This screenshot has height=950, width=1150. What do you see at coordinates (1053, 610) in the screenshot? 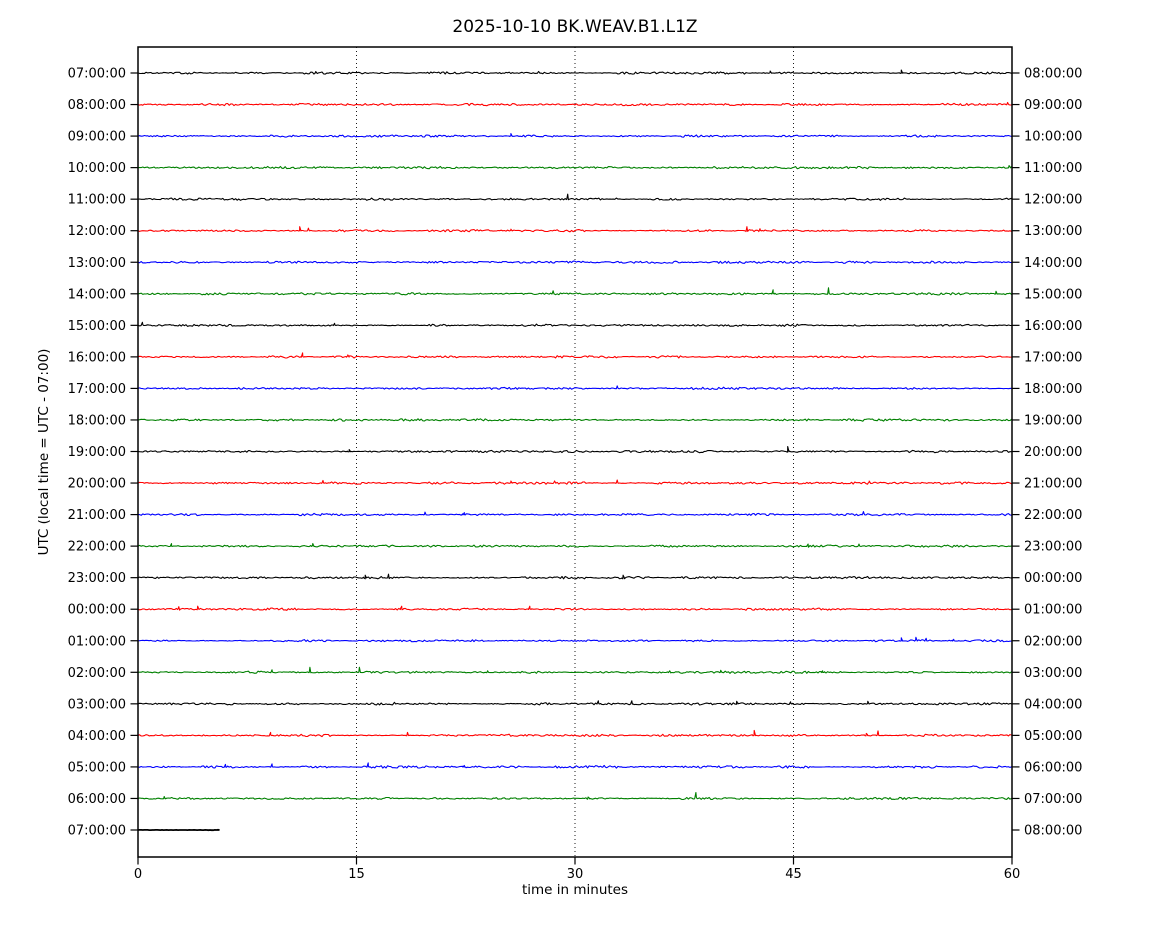
I see `row-right-label: 01:00:00` at bounding box center [1053, 610].